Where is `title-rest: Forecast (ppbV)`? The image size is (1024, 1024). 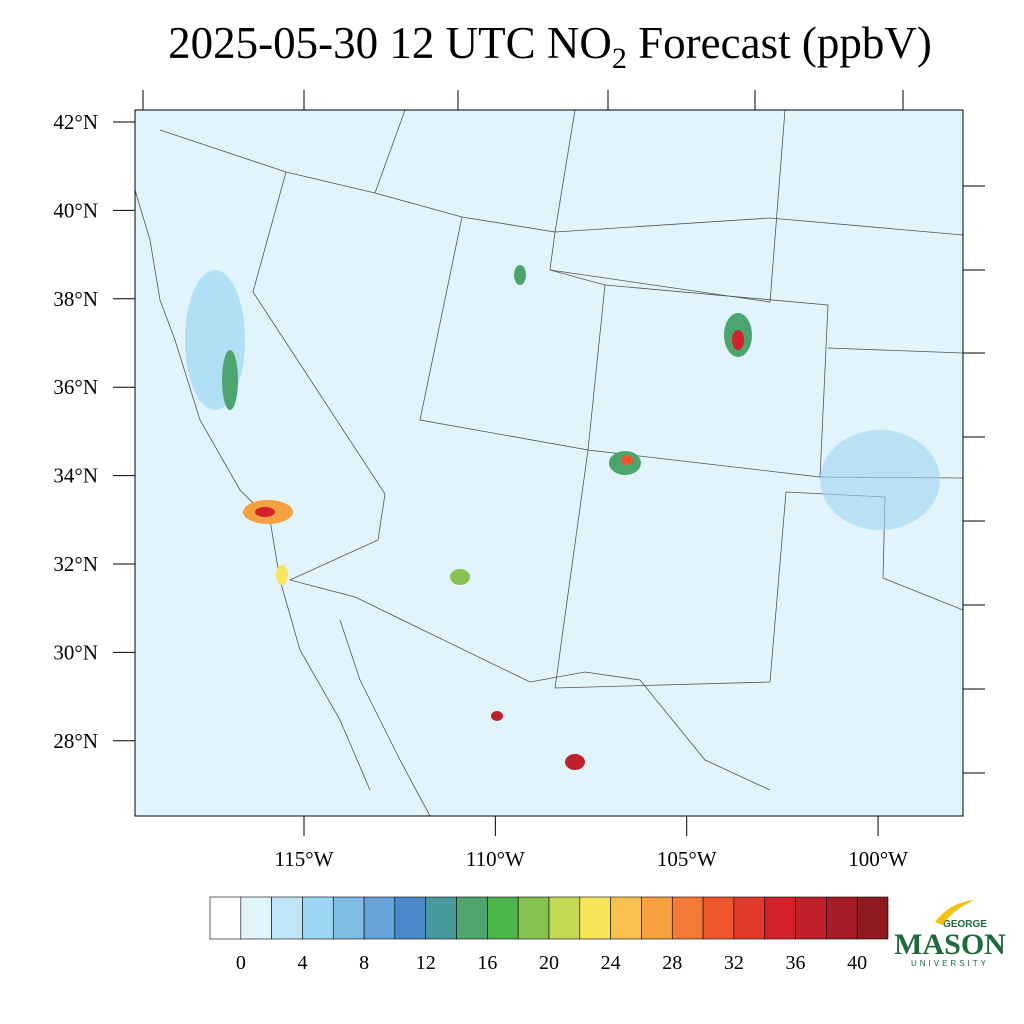 title-rest: Forecast (ppbV) is located at coordinates (779, 43).